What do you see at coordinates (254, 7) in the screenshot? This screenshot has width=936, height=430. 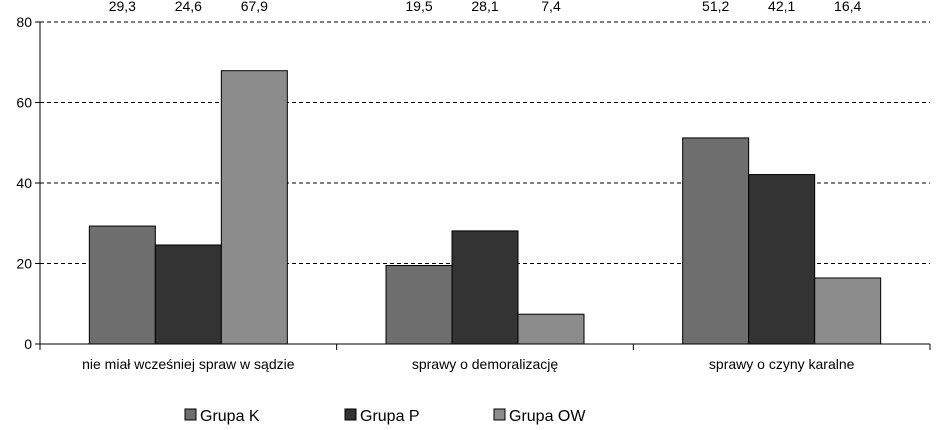 I see `data-label: 67,9` at bounding box center [254, 7].